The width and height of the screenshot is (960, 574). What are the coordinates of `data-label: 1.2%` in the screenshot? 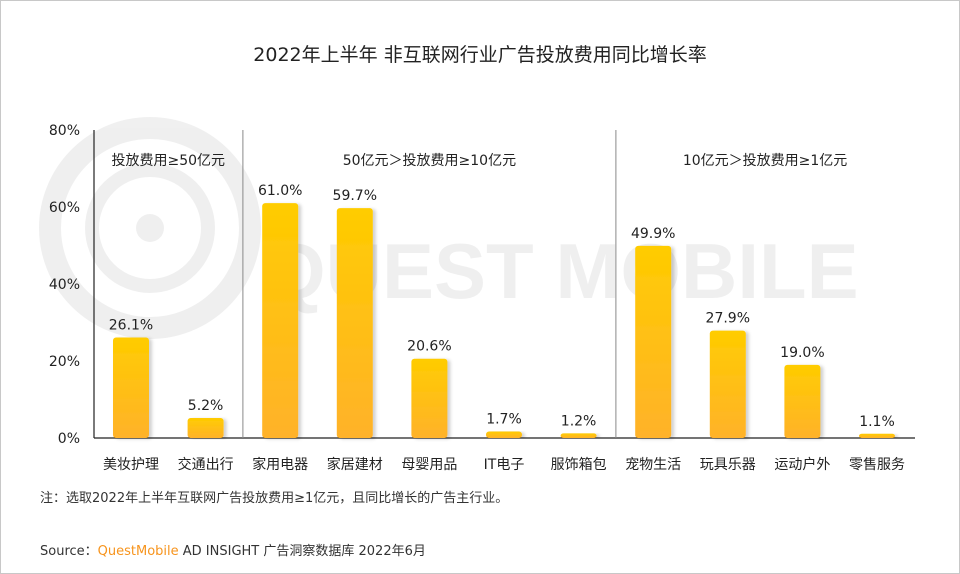 It's located at (579, 421).